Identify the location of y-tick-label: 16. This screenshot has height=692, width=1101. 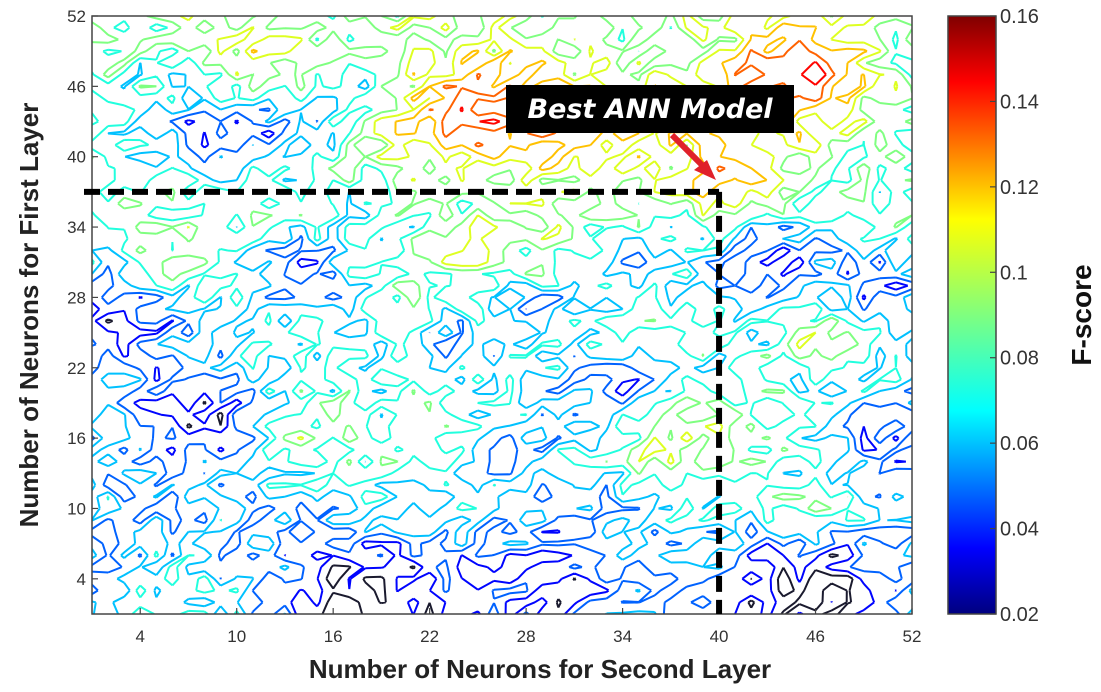
(76, 438).